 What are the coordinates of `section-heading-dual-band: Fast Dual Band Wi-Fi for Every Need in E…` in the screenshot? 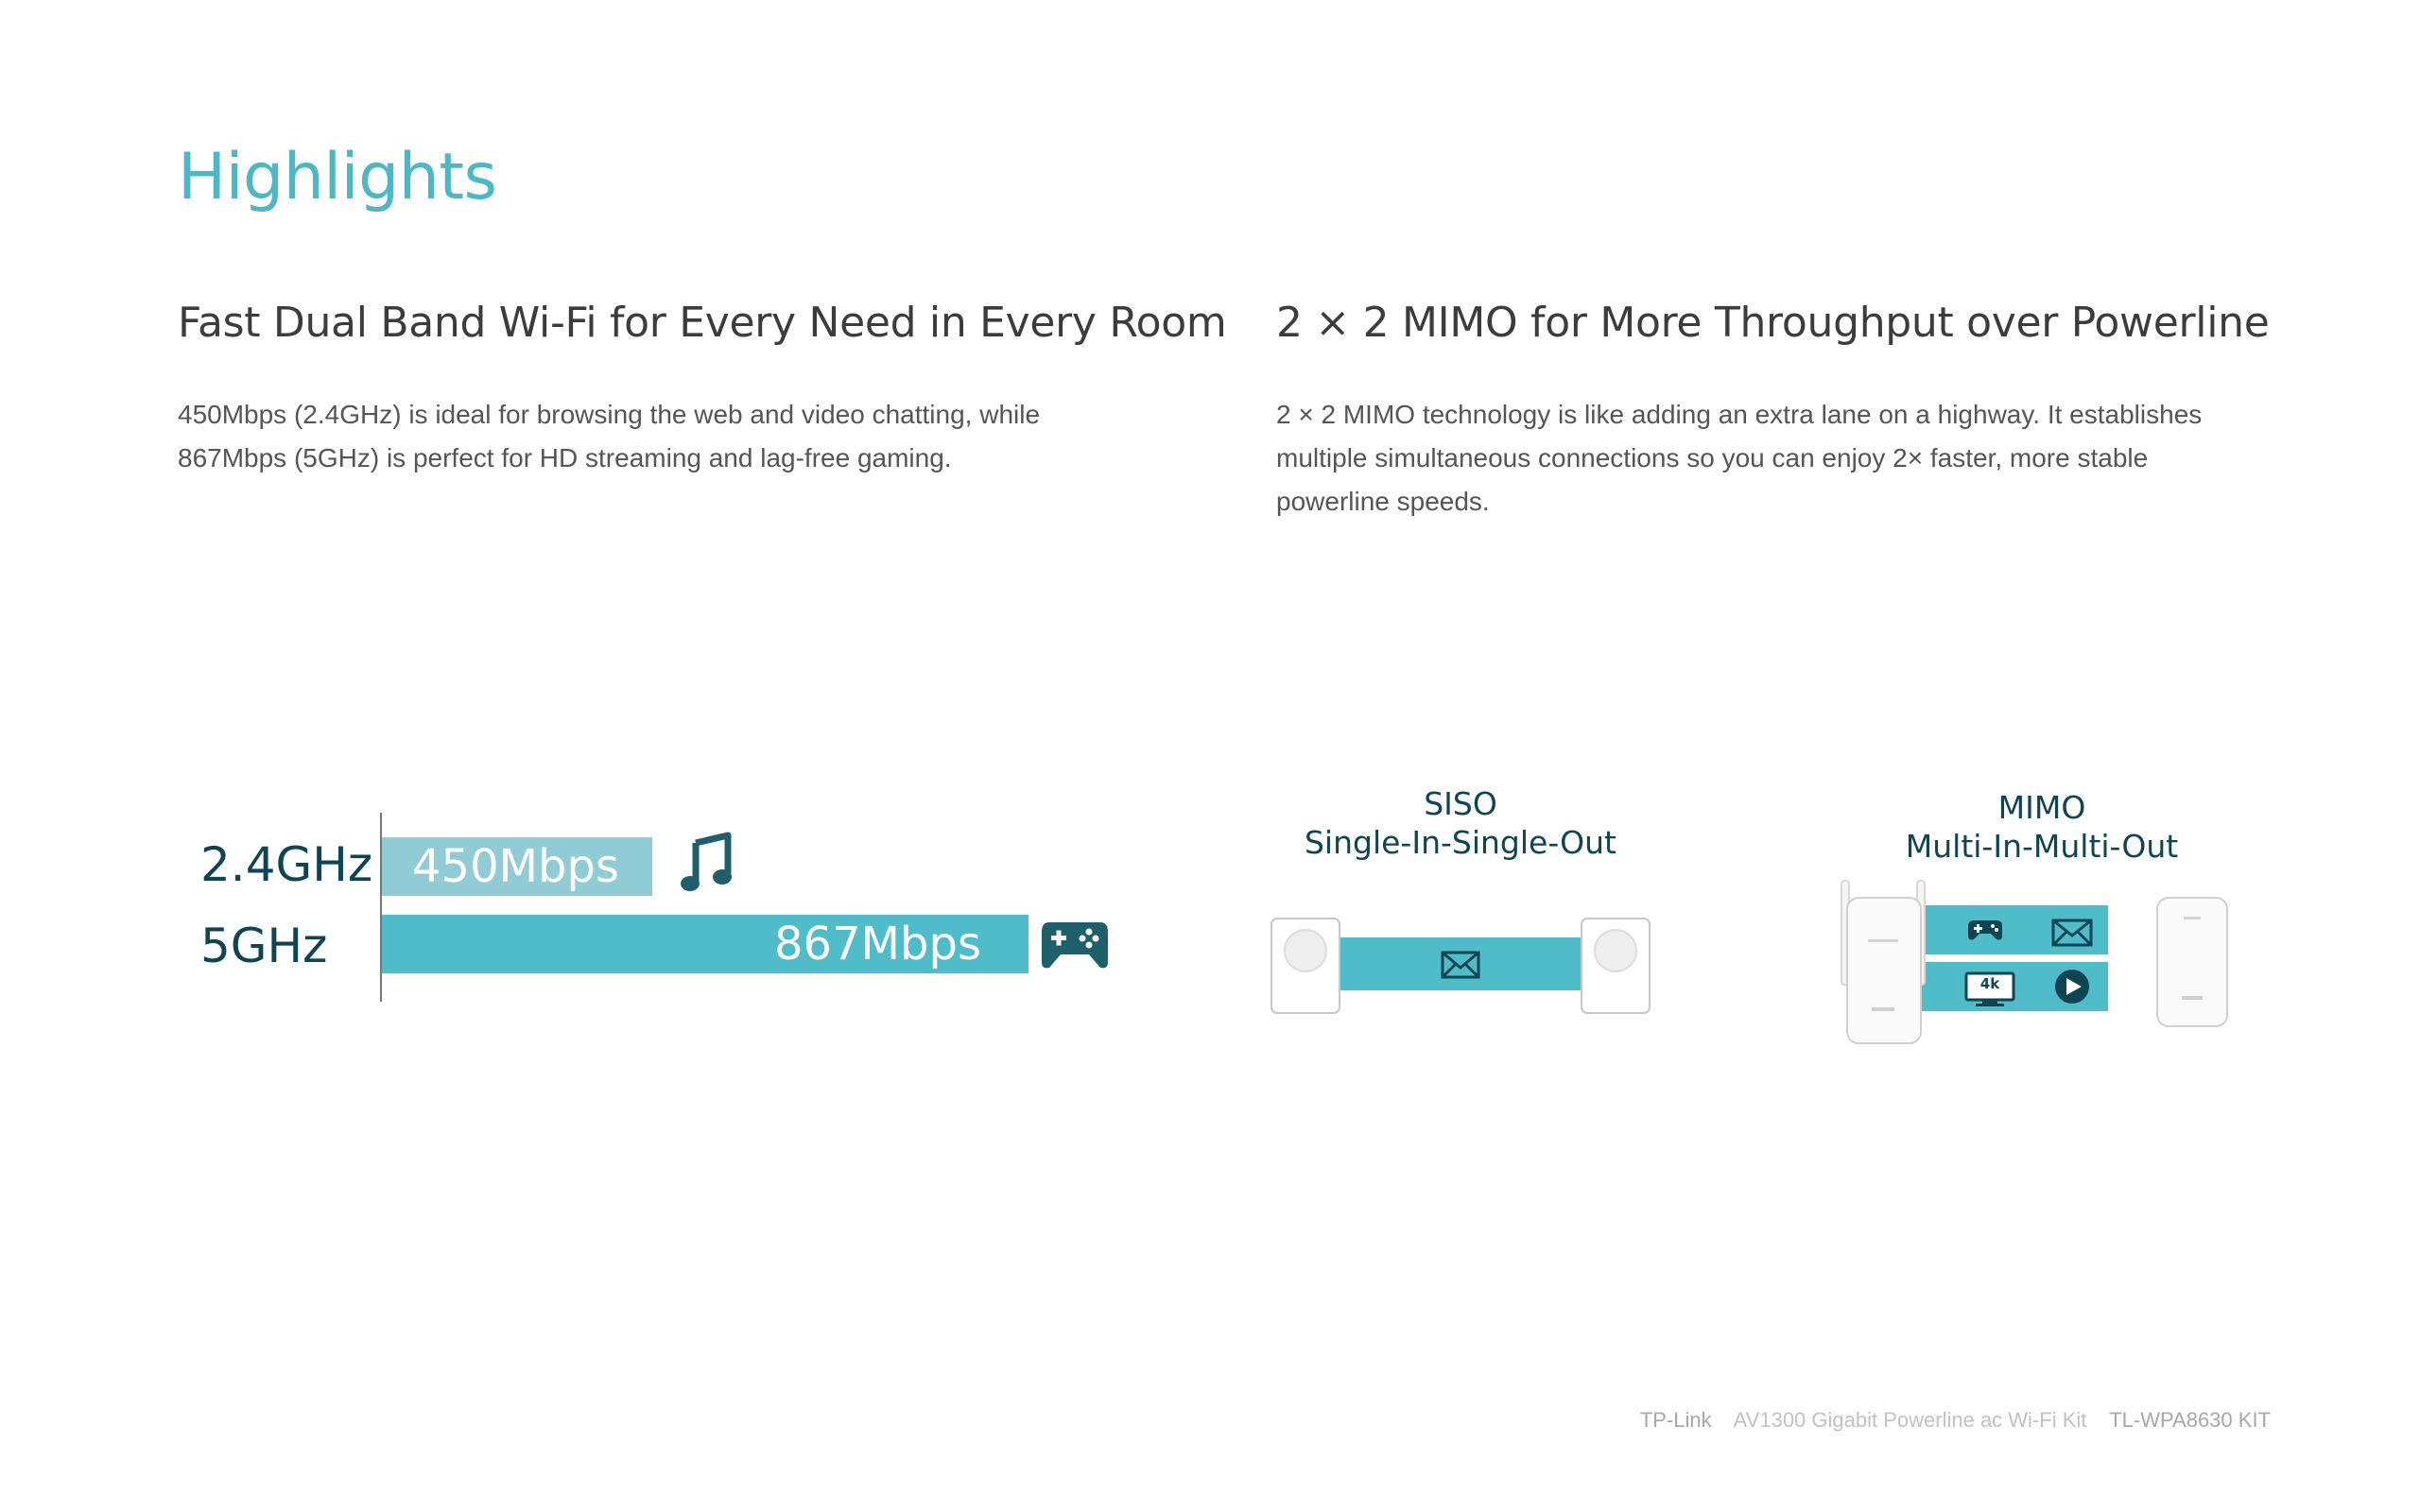 It's located at (703, 323).